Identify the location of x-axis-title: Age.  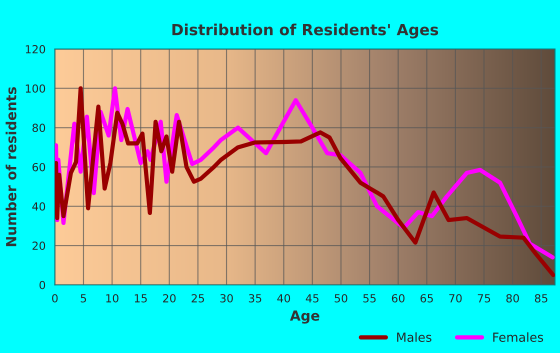
(305, 317).